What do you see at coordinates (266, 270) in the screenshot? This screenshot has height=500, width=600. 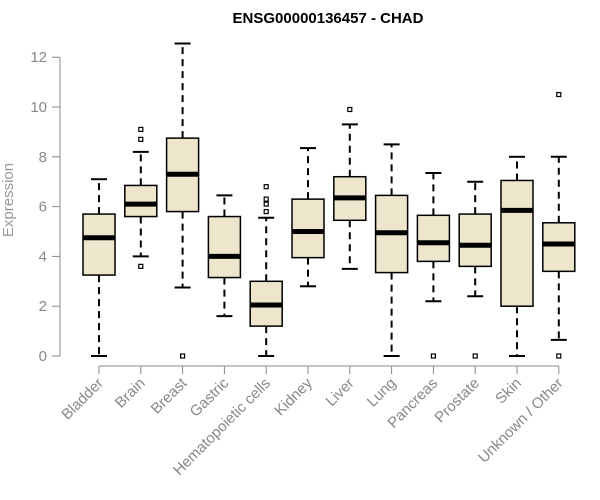 I see `box-hematopoietic-cells` at bounding box center [266, 270].